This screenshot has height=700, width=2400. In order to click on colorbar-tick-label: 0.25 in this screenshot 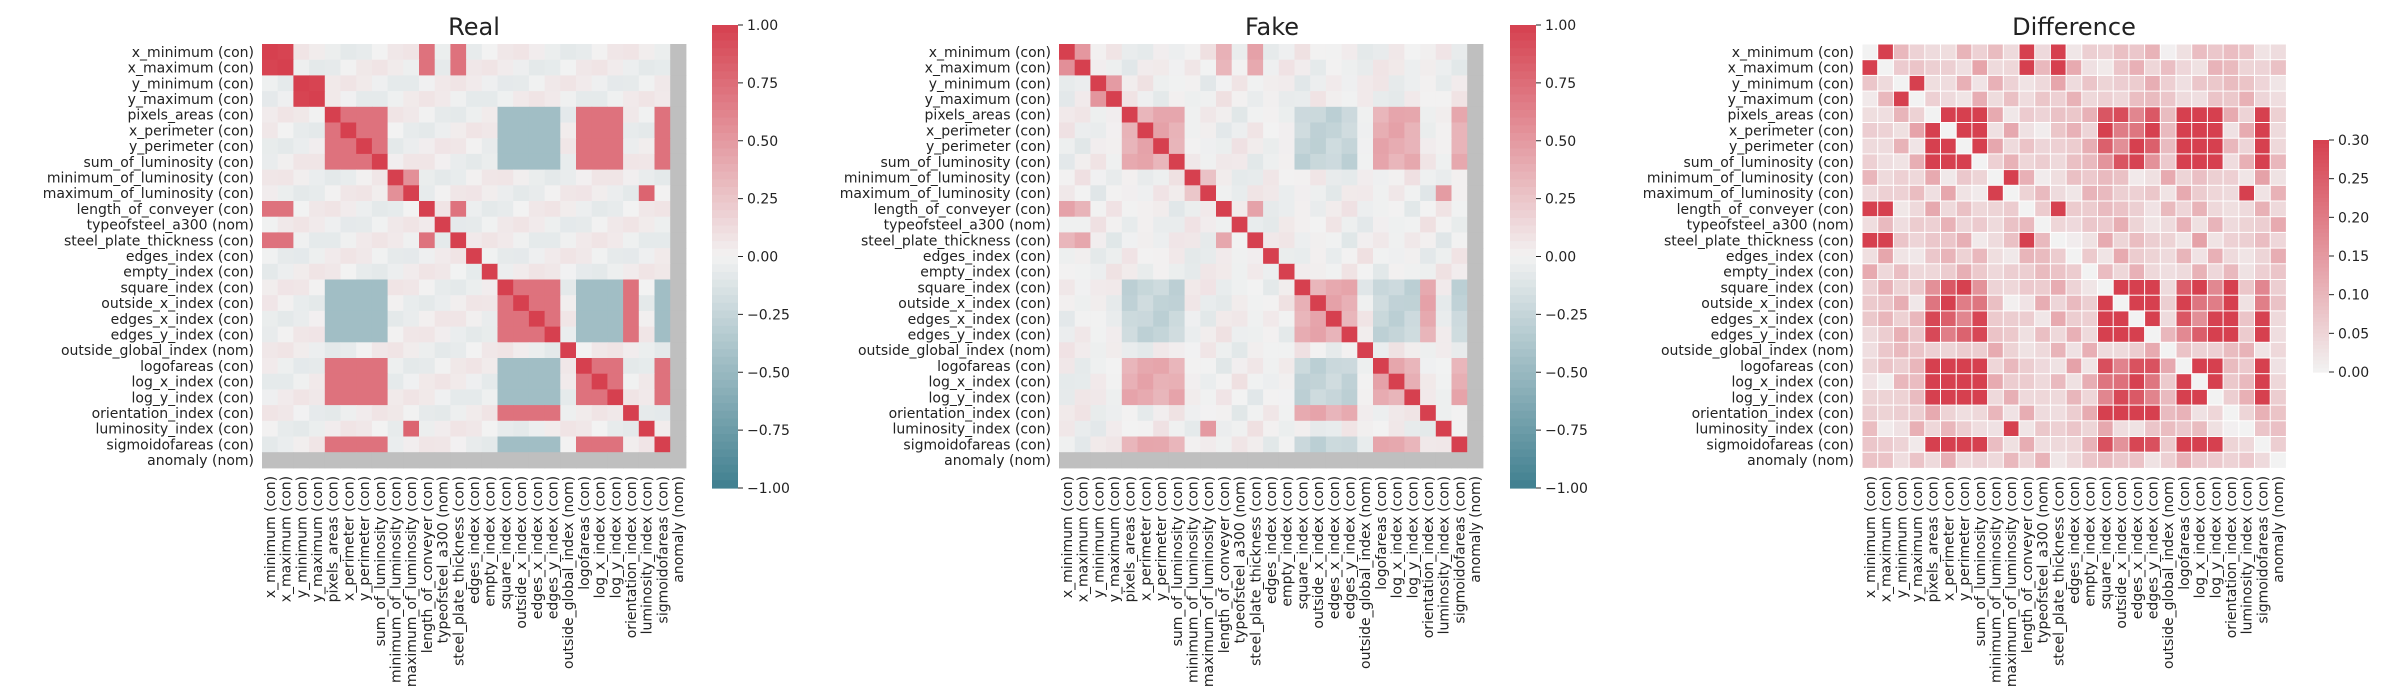, I will do `click(1560, 200)`.